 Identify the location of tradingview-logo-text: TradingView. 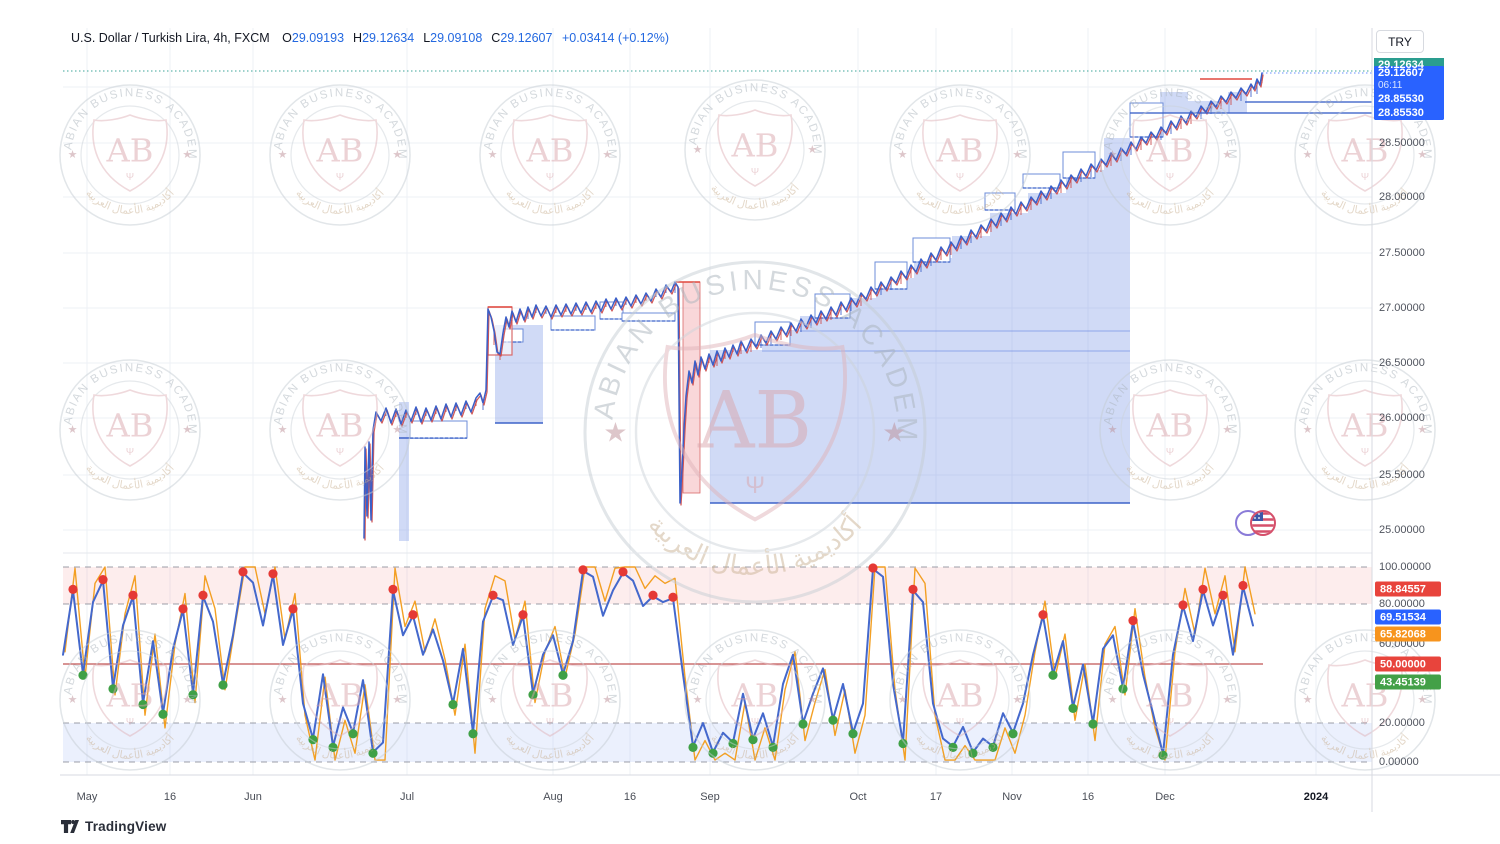
(126, 826).